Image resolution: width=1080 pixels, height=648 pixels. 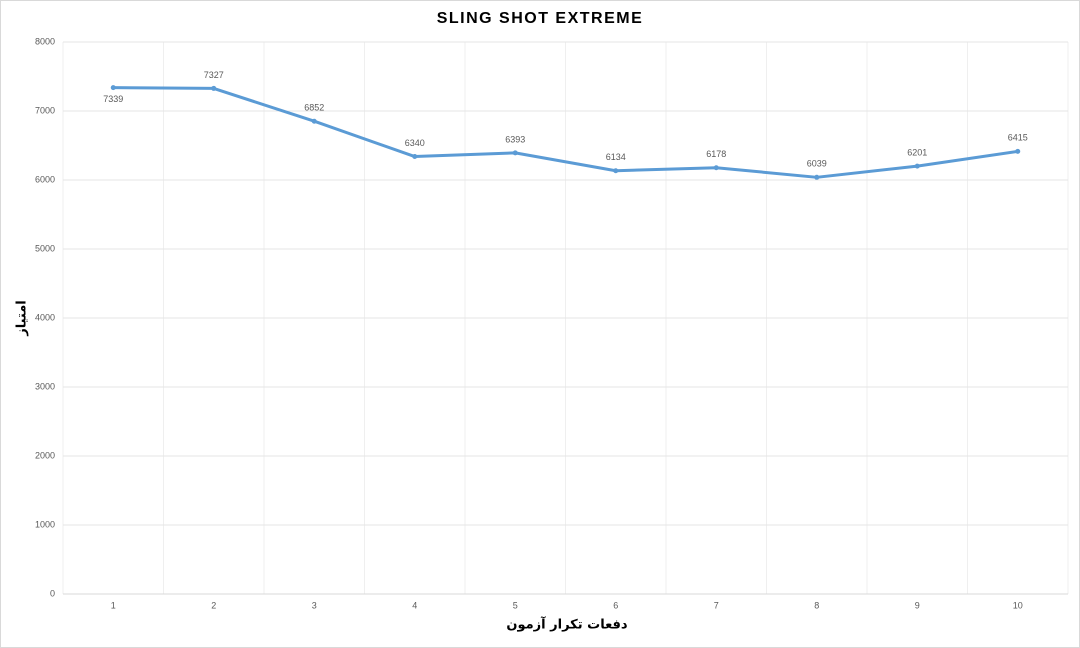 What do you see at coordinates (45, 179) in the screenshot?
I see `y-tick-label: 6000` at bounding box center [45, 179].